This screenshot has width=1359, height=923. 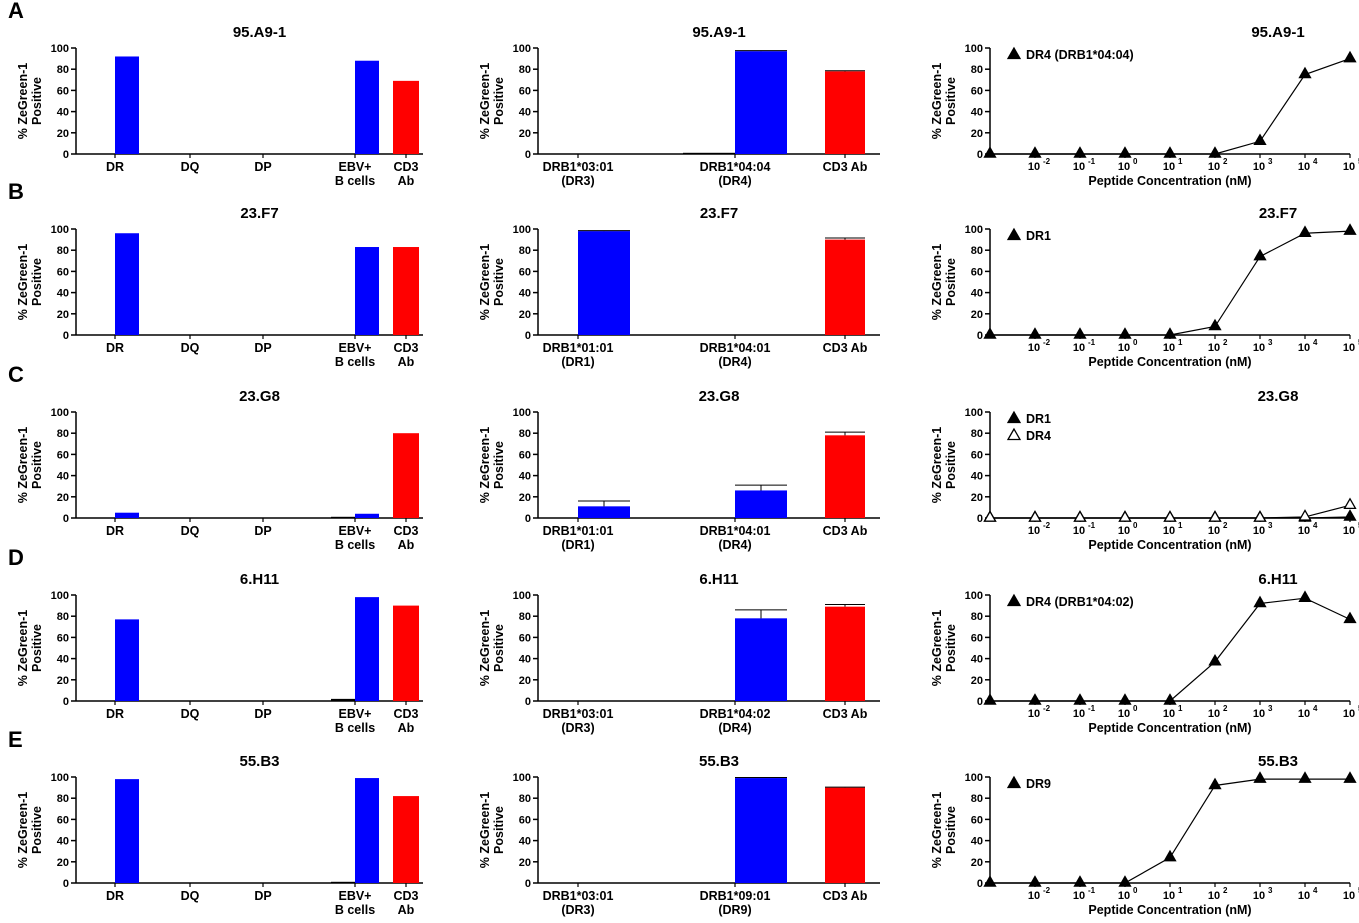 I want to click on x-tick-exponent: 2, so click(x=1225, y=161).